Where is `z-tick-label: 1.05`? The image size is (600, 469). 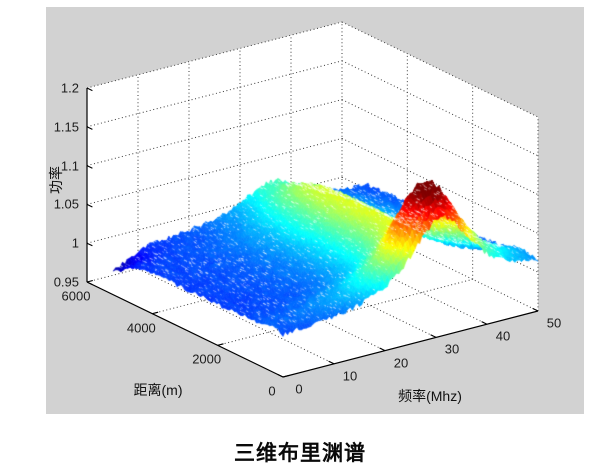
z-tick-label: 1.05 is located at coordinates (66, 204).